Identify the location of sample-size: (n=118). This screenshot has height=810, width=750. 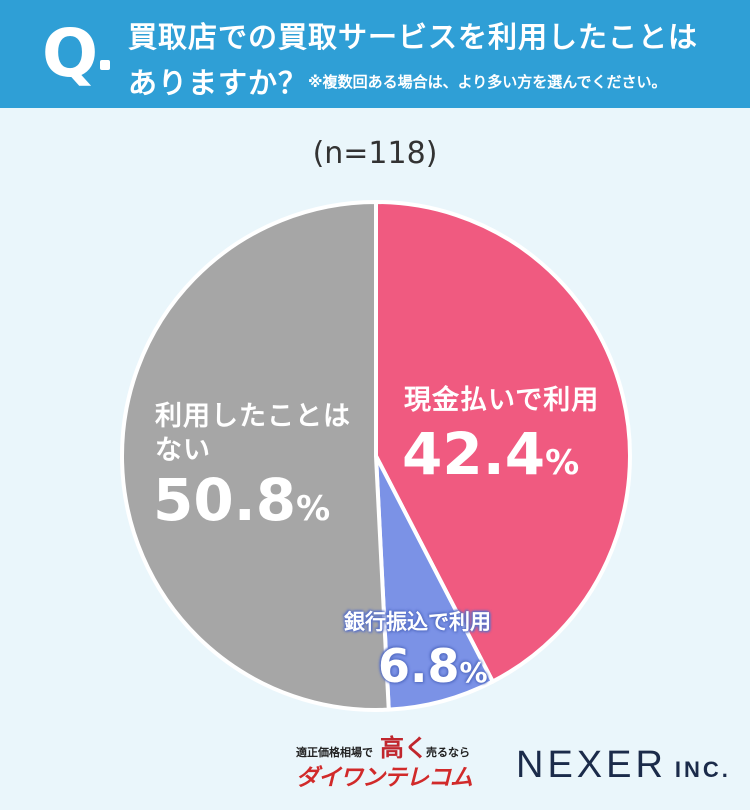
(375, 153).